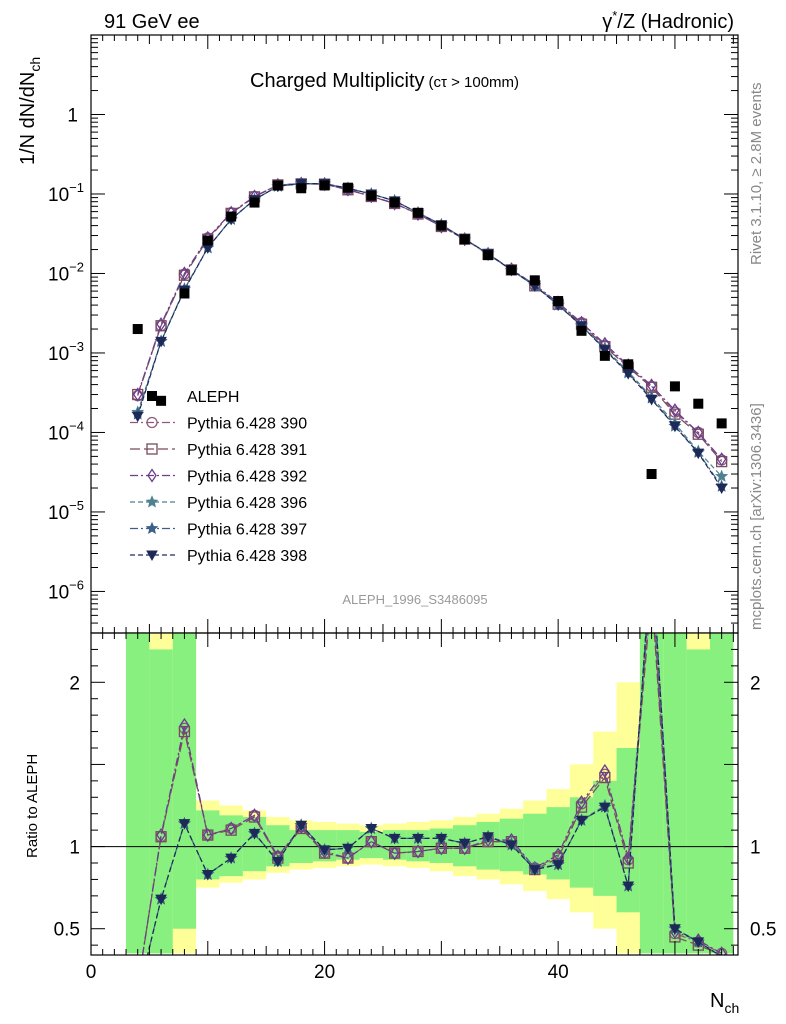  I want to click on ratio-tick-label-left: 0.5, so click(67, 930).